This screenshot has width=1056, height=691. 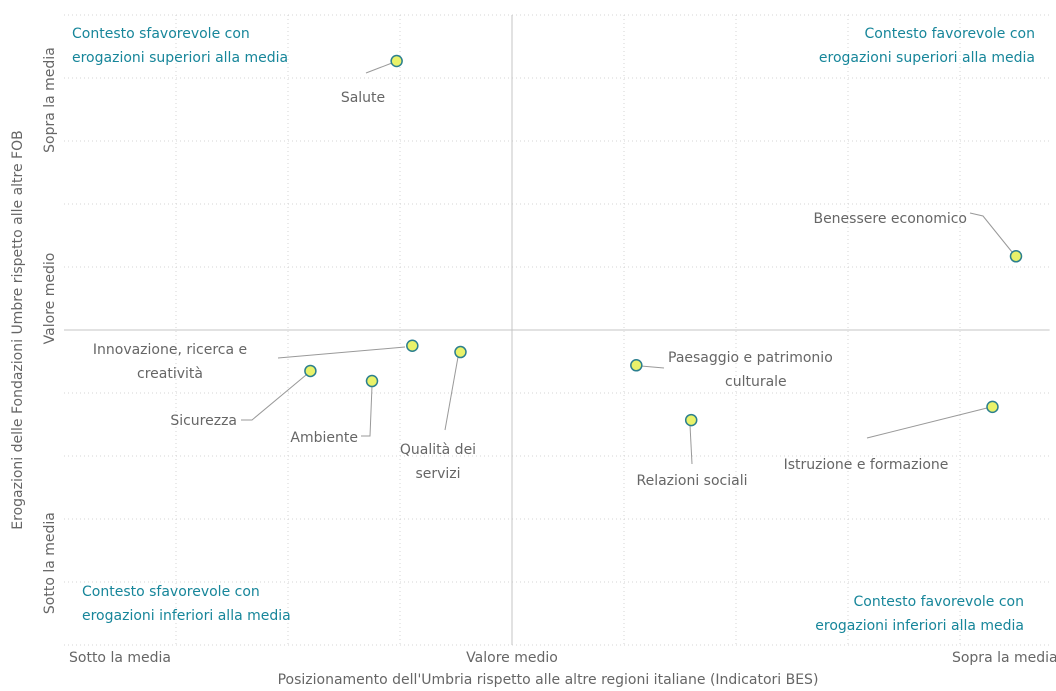 I want to click on point-label: Istruzione e formazione, so click(x=866, y=465).